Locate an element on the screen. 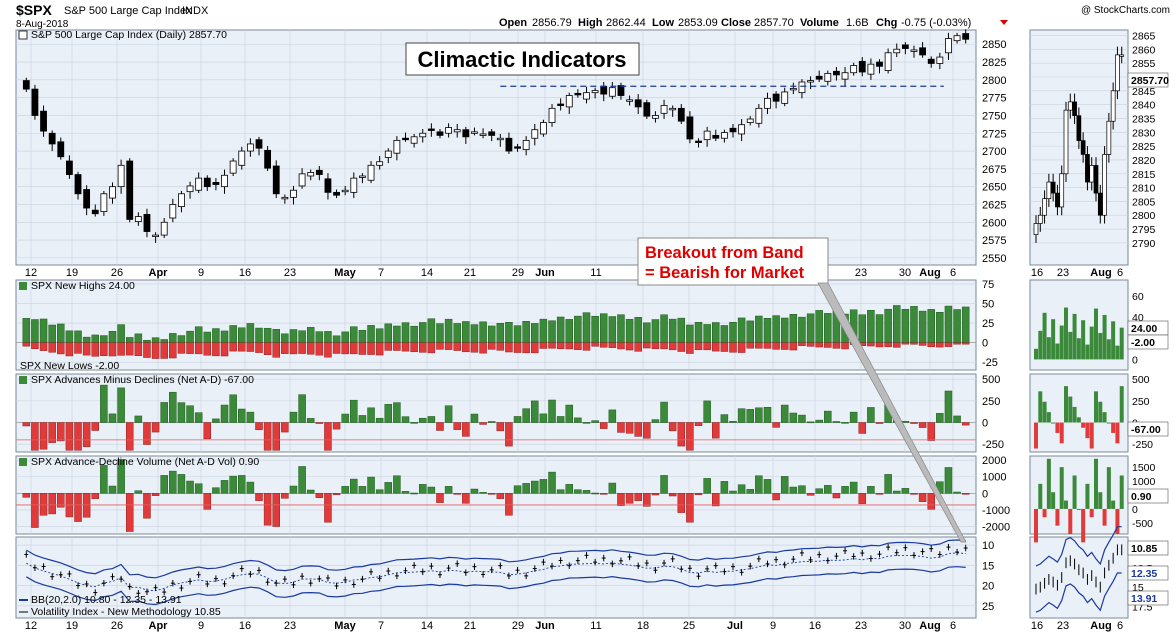  high-label: High is located at coordinates (590, 23).